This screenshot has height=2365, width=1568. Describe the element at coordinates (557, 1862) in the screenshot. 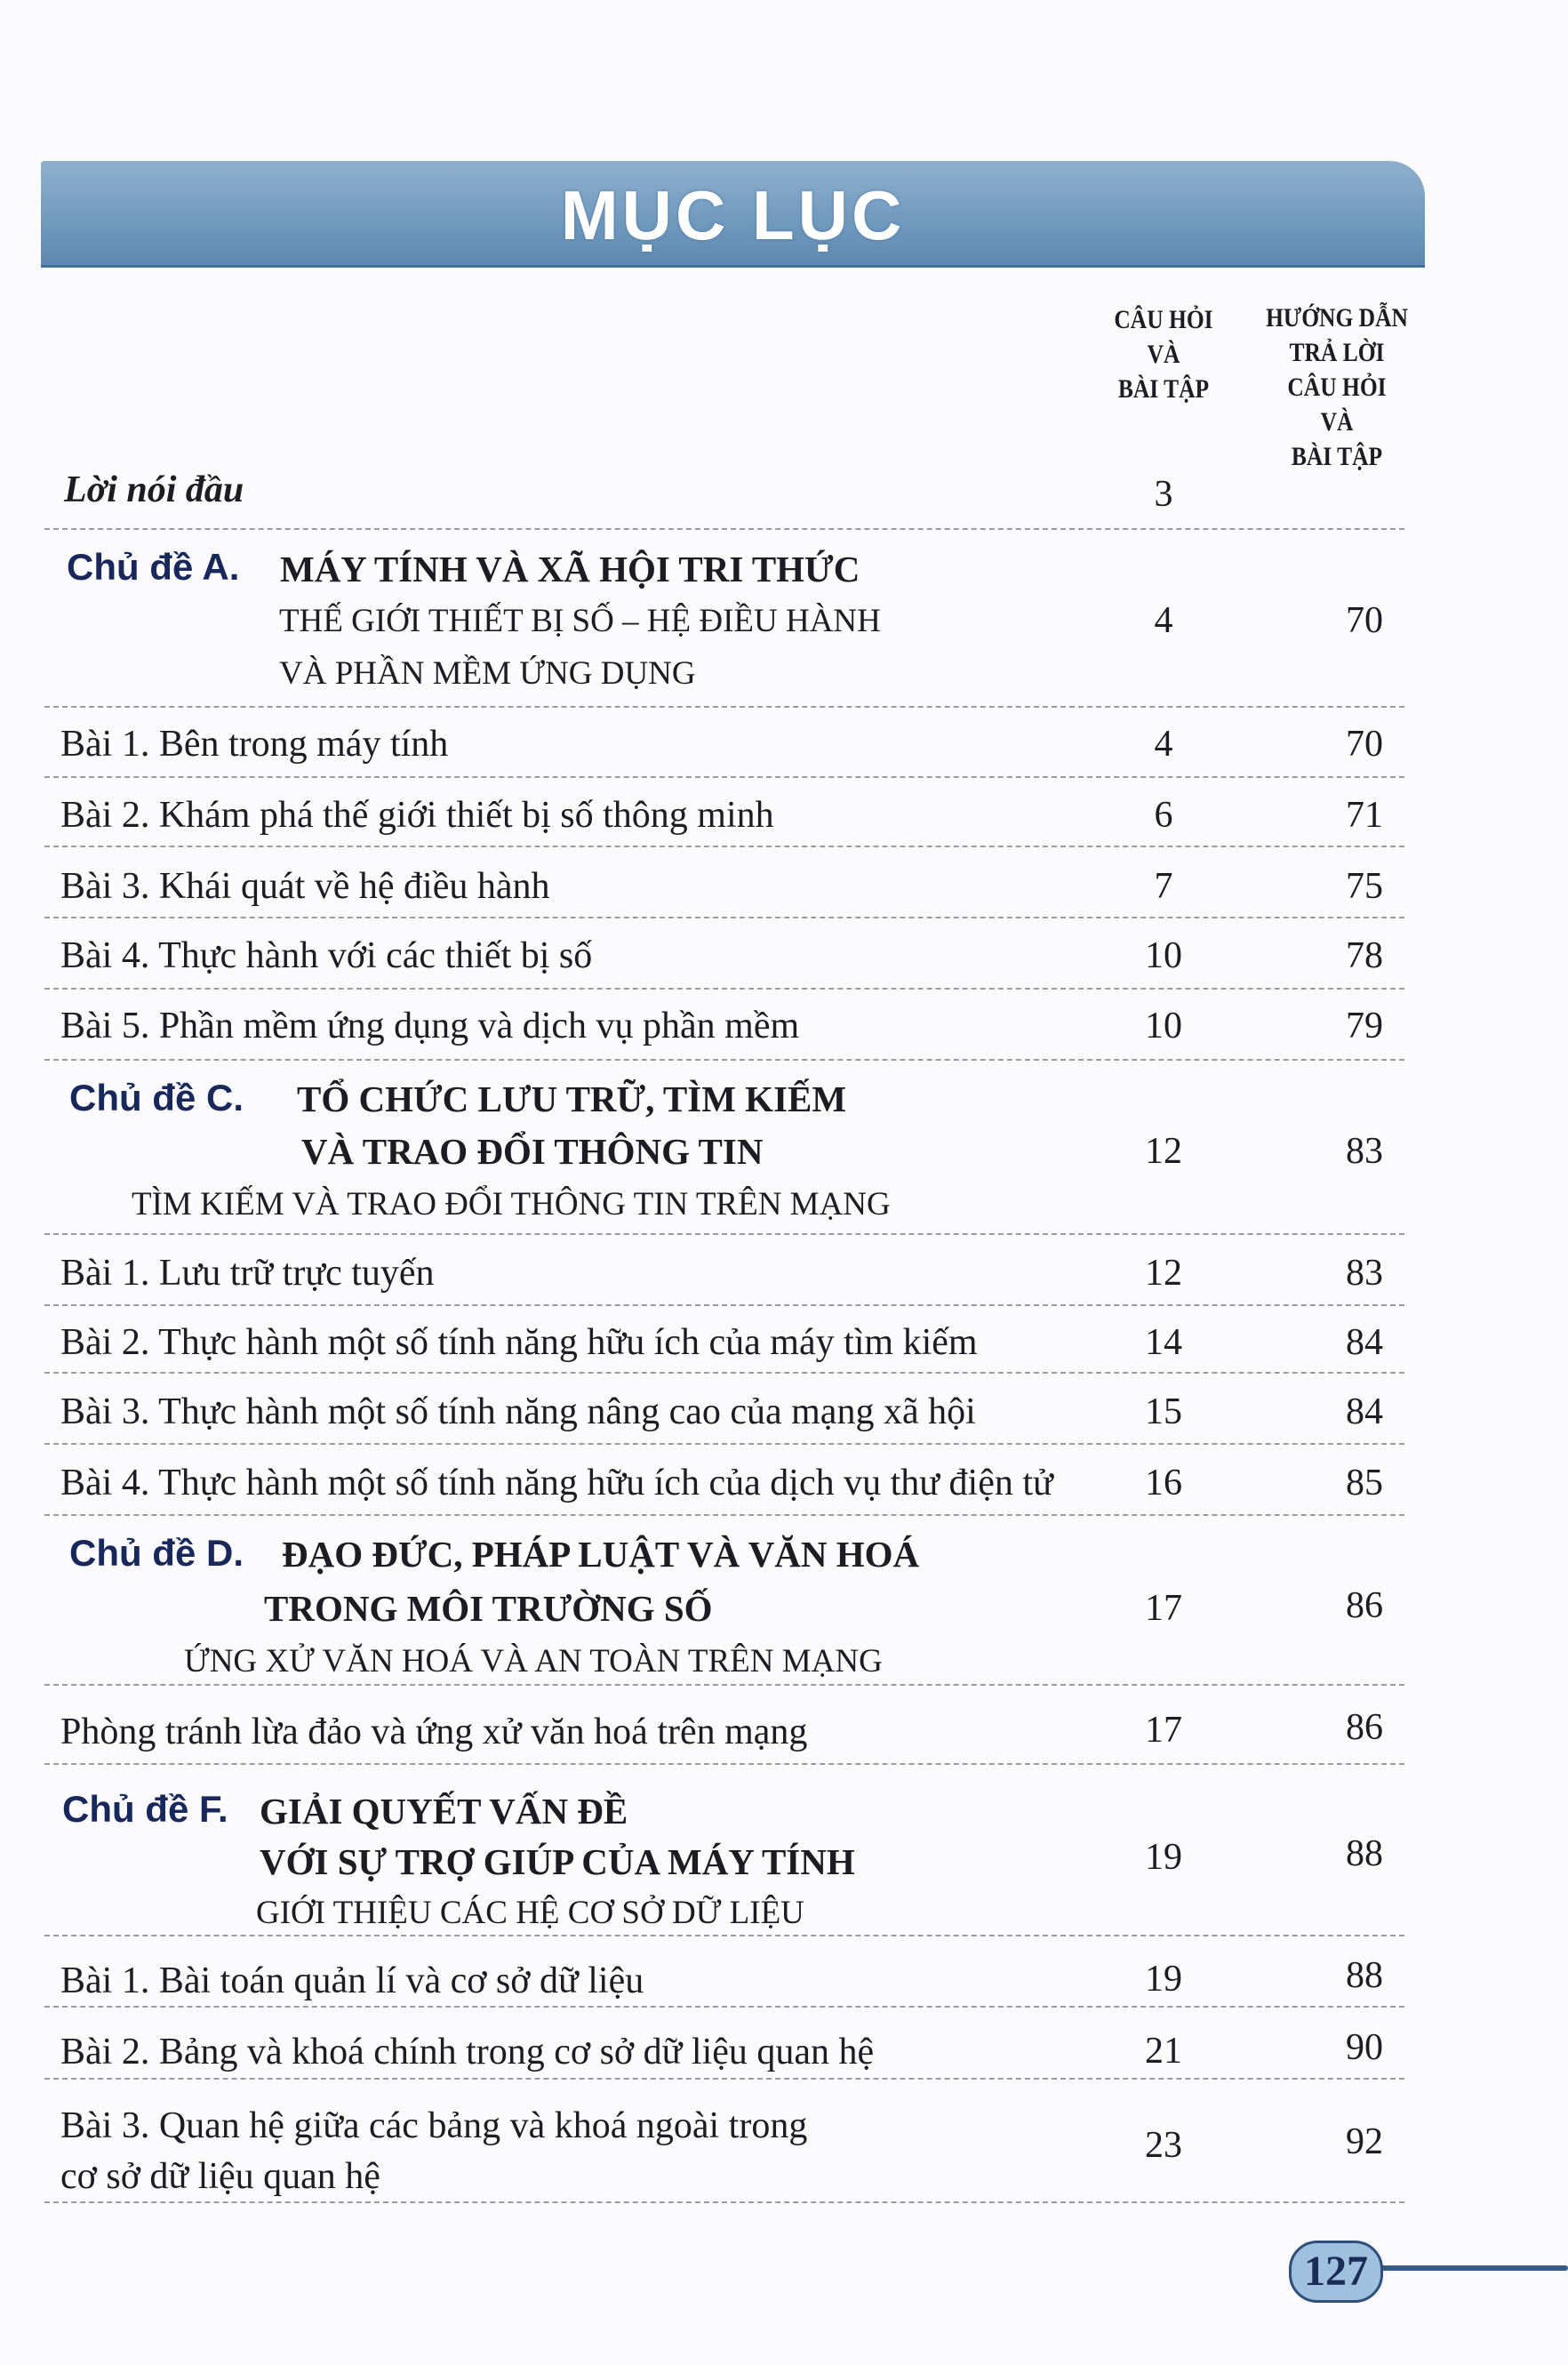

I see `topic-title: VỚI SỰ TRỢ GIÚP CỦA MÁY TÍNH` at that location.